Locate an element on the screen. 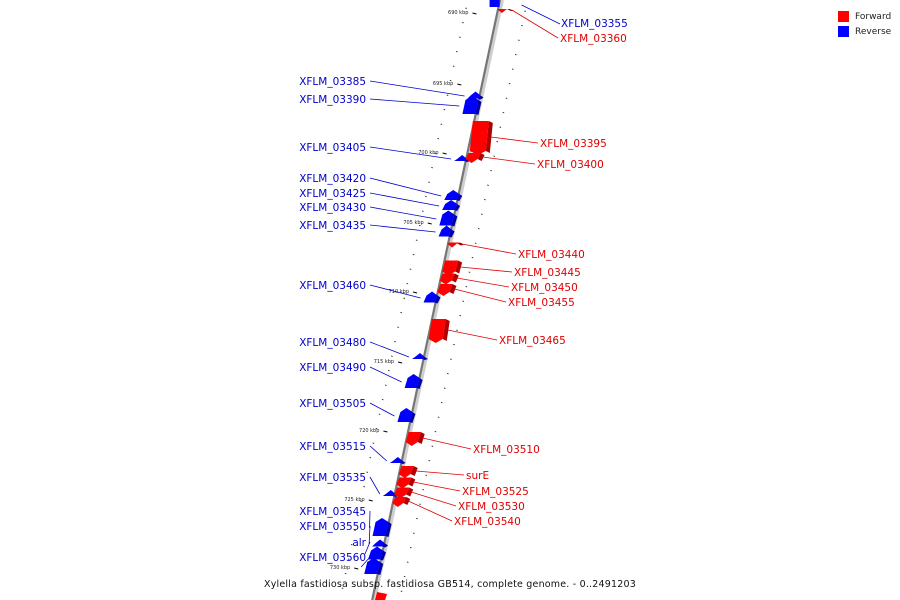  gene-label: XFLM_03510 is located at coordinates (506, 450).